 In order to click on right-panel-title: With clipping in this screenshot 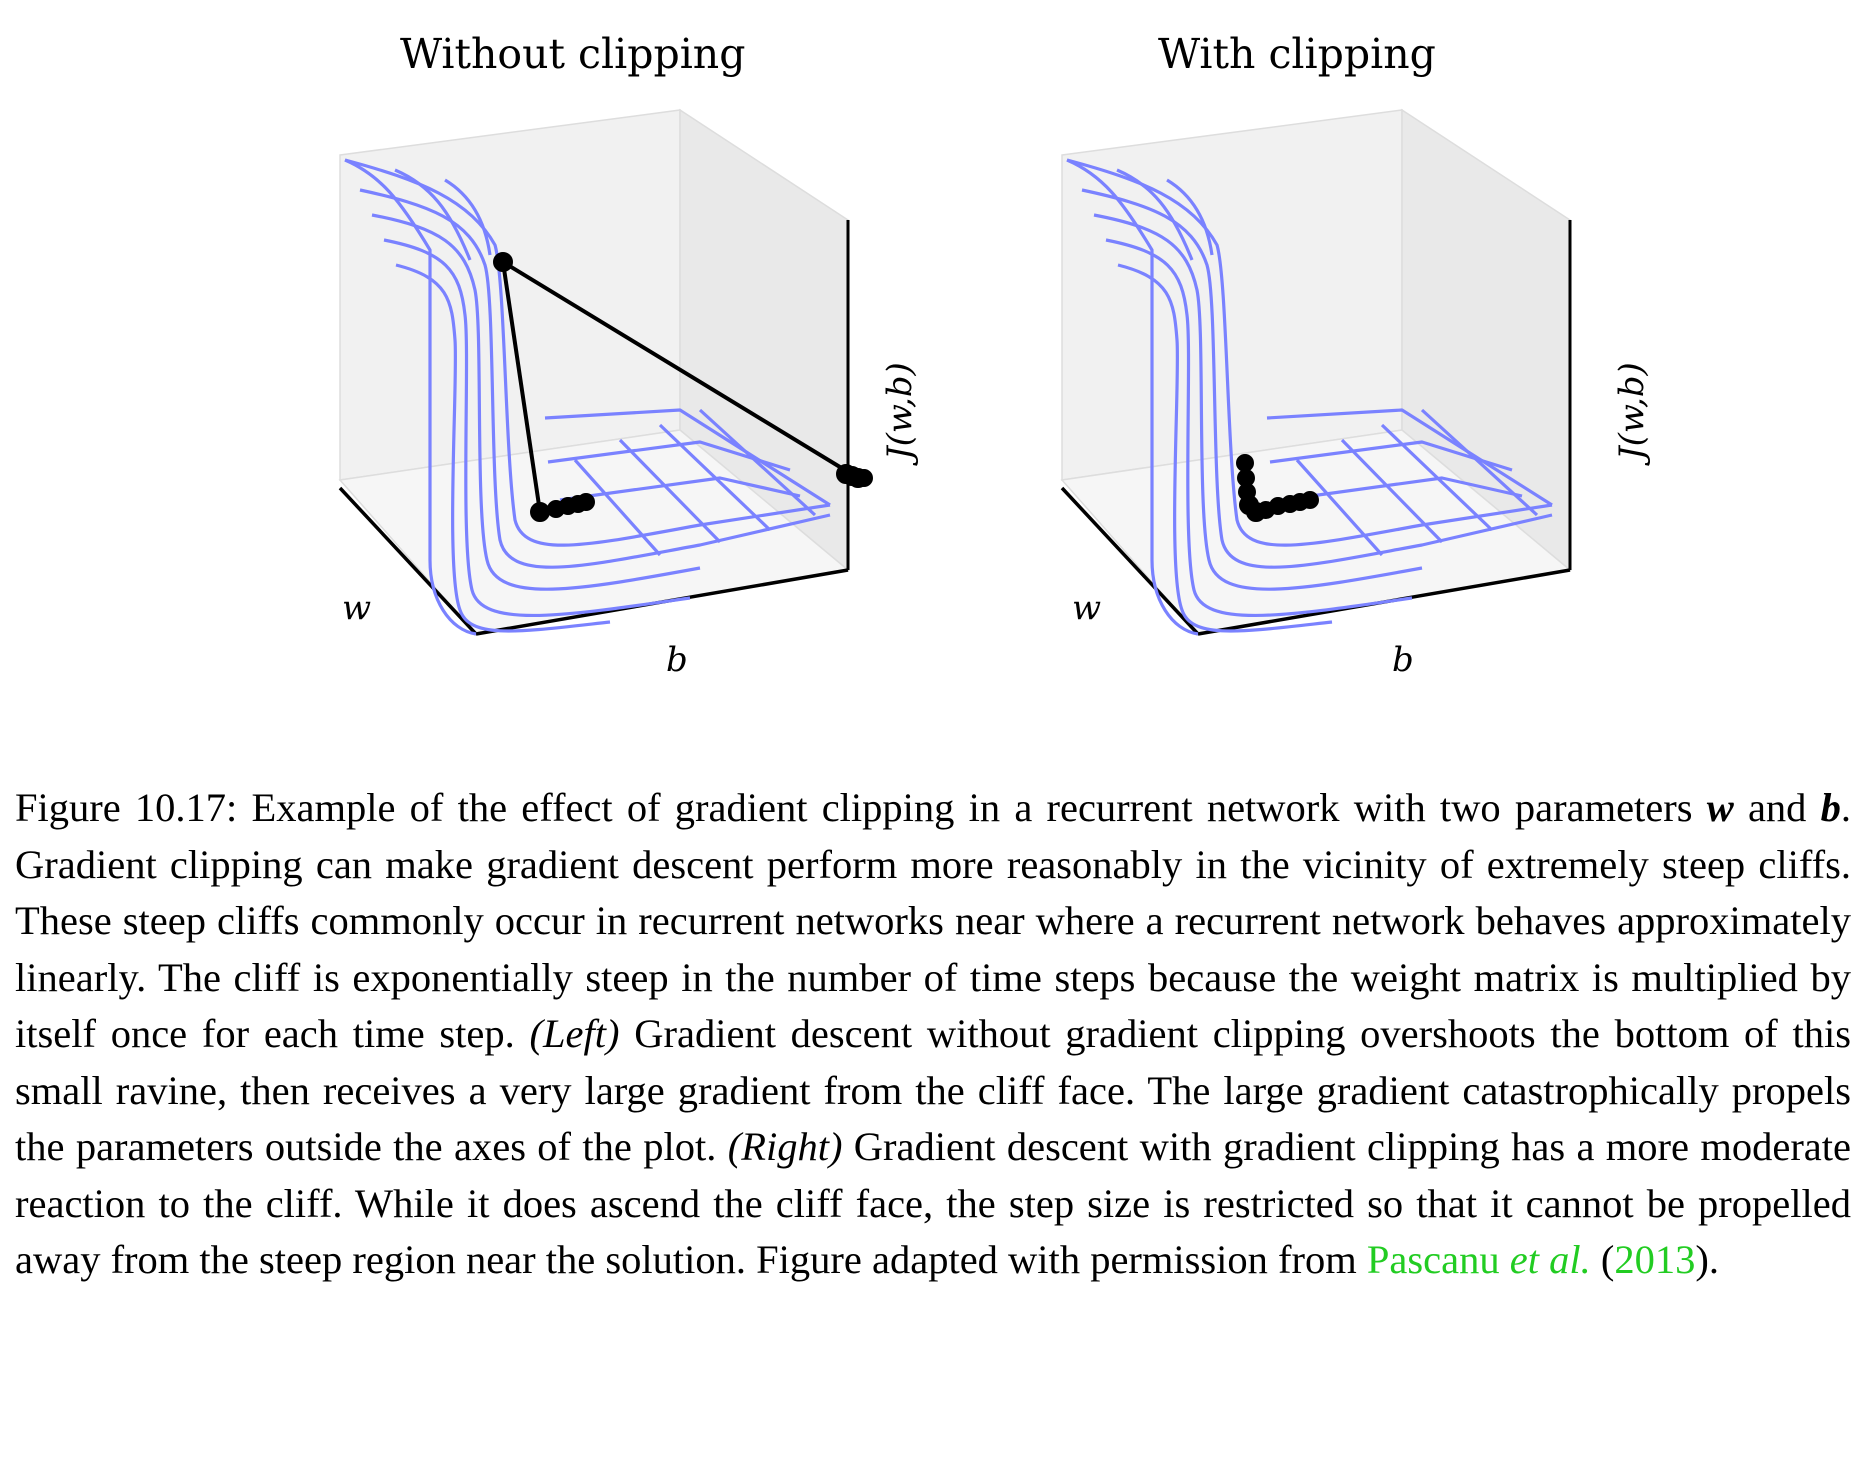, I will do `click(1297, 54)`.